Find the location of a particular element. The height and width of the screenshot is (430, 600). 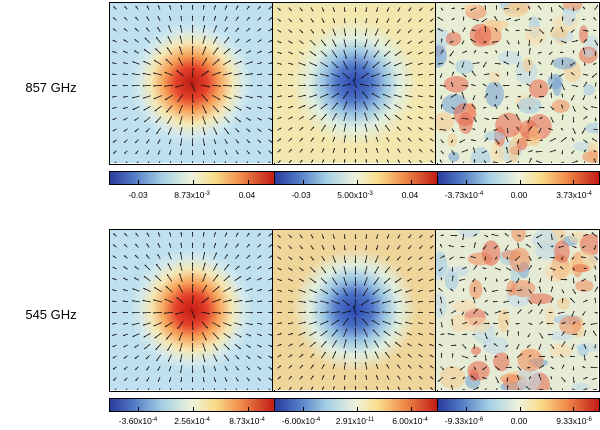

tick-label: -0.03 is located at coordinates (138, 195).